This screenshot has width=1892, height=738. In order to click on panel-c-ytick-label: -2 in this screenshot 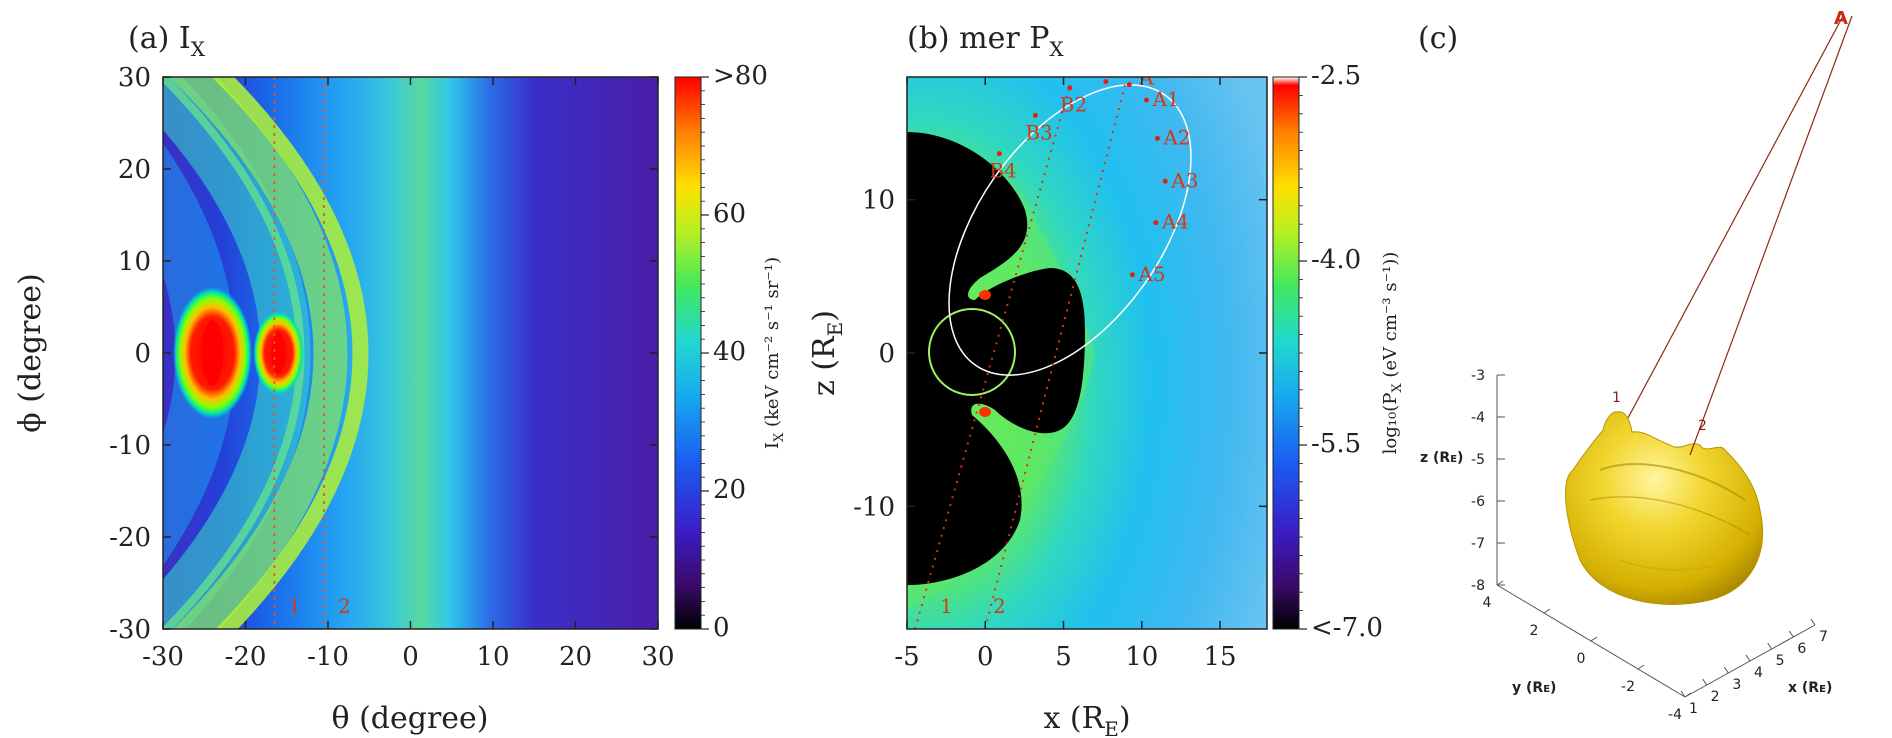, I will do `click(1628, 687)`.